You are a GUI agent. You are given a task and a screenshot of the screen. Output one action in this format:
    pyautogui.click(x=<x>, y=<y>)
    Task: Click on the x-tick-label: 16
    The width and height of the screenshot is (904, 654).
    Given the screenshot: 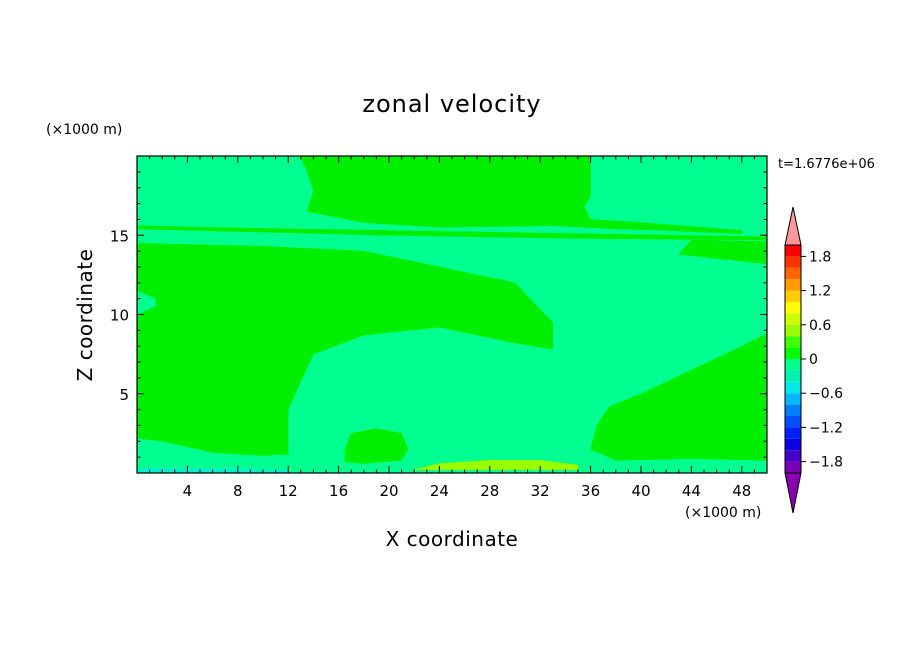 What is the action you would take?
    pyautogui.click(x=338, y=491)
    